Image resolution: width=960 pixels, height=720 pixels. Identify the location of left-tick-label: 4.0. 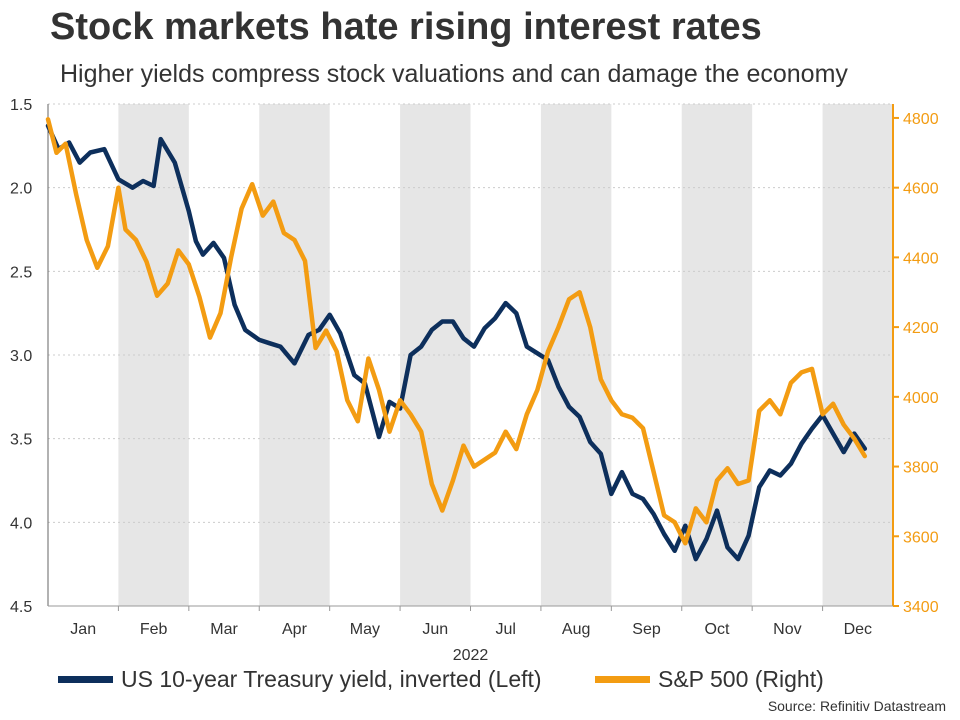
(21, 523).